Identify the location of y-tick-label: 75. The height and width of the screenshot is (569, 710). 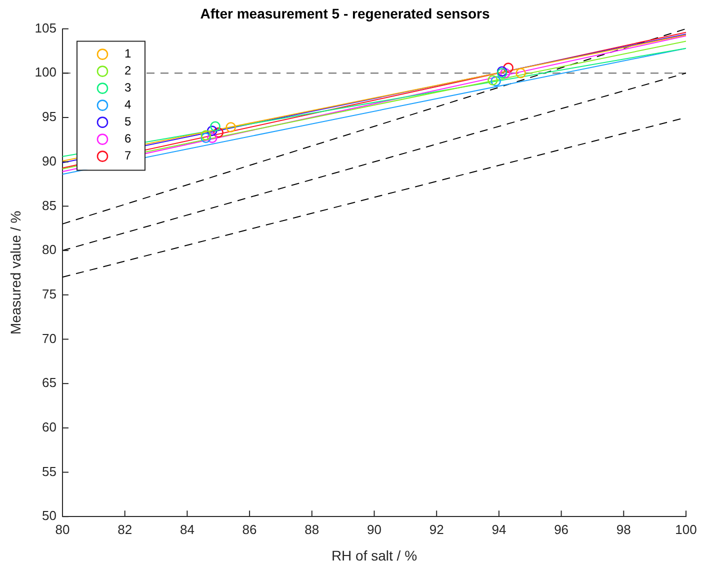
(49, 294).